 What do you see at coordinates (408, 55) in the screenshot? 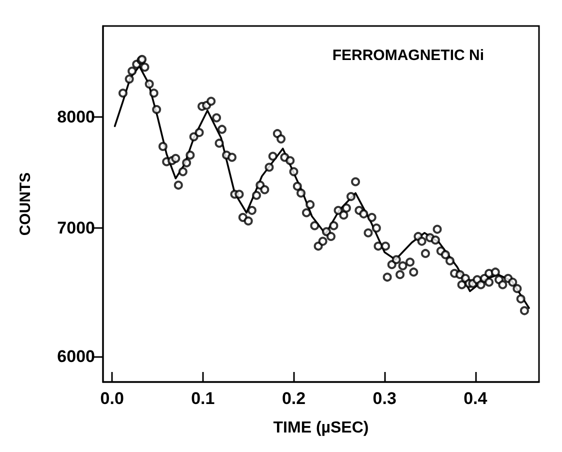
I see `annotation: FERROMAGNETIC Ni` at bounding box center [408, 55].